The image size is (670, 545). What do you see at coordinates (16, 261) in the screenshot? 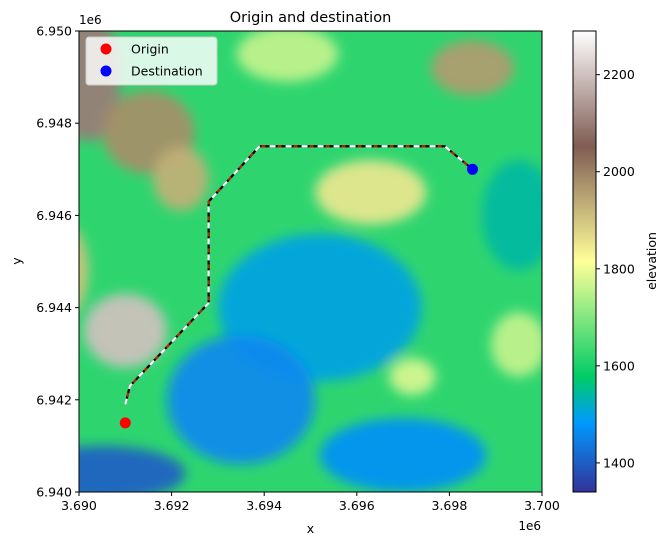
I see `y-axis-label: y` at bounding box center [16, 261].